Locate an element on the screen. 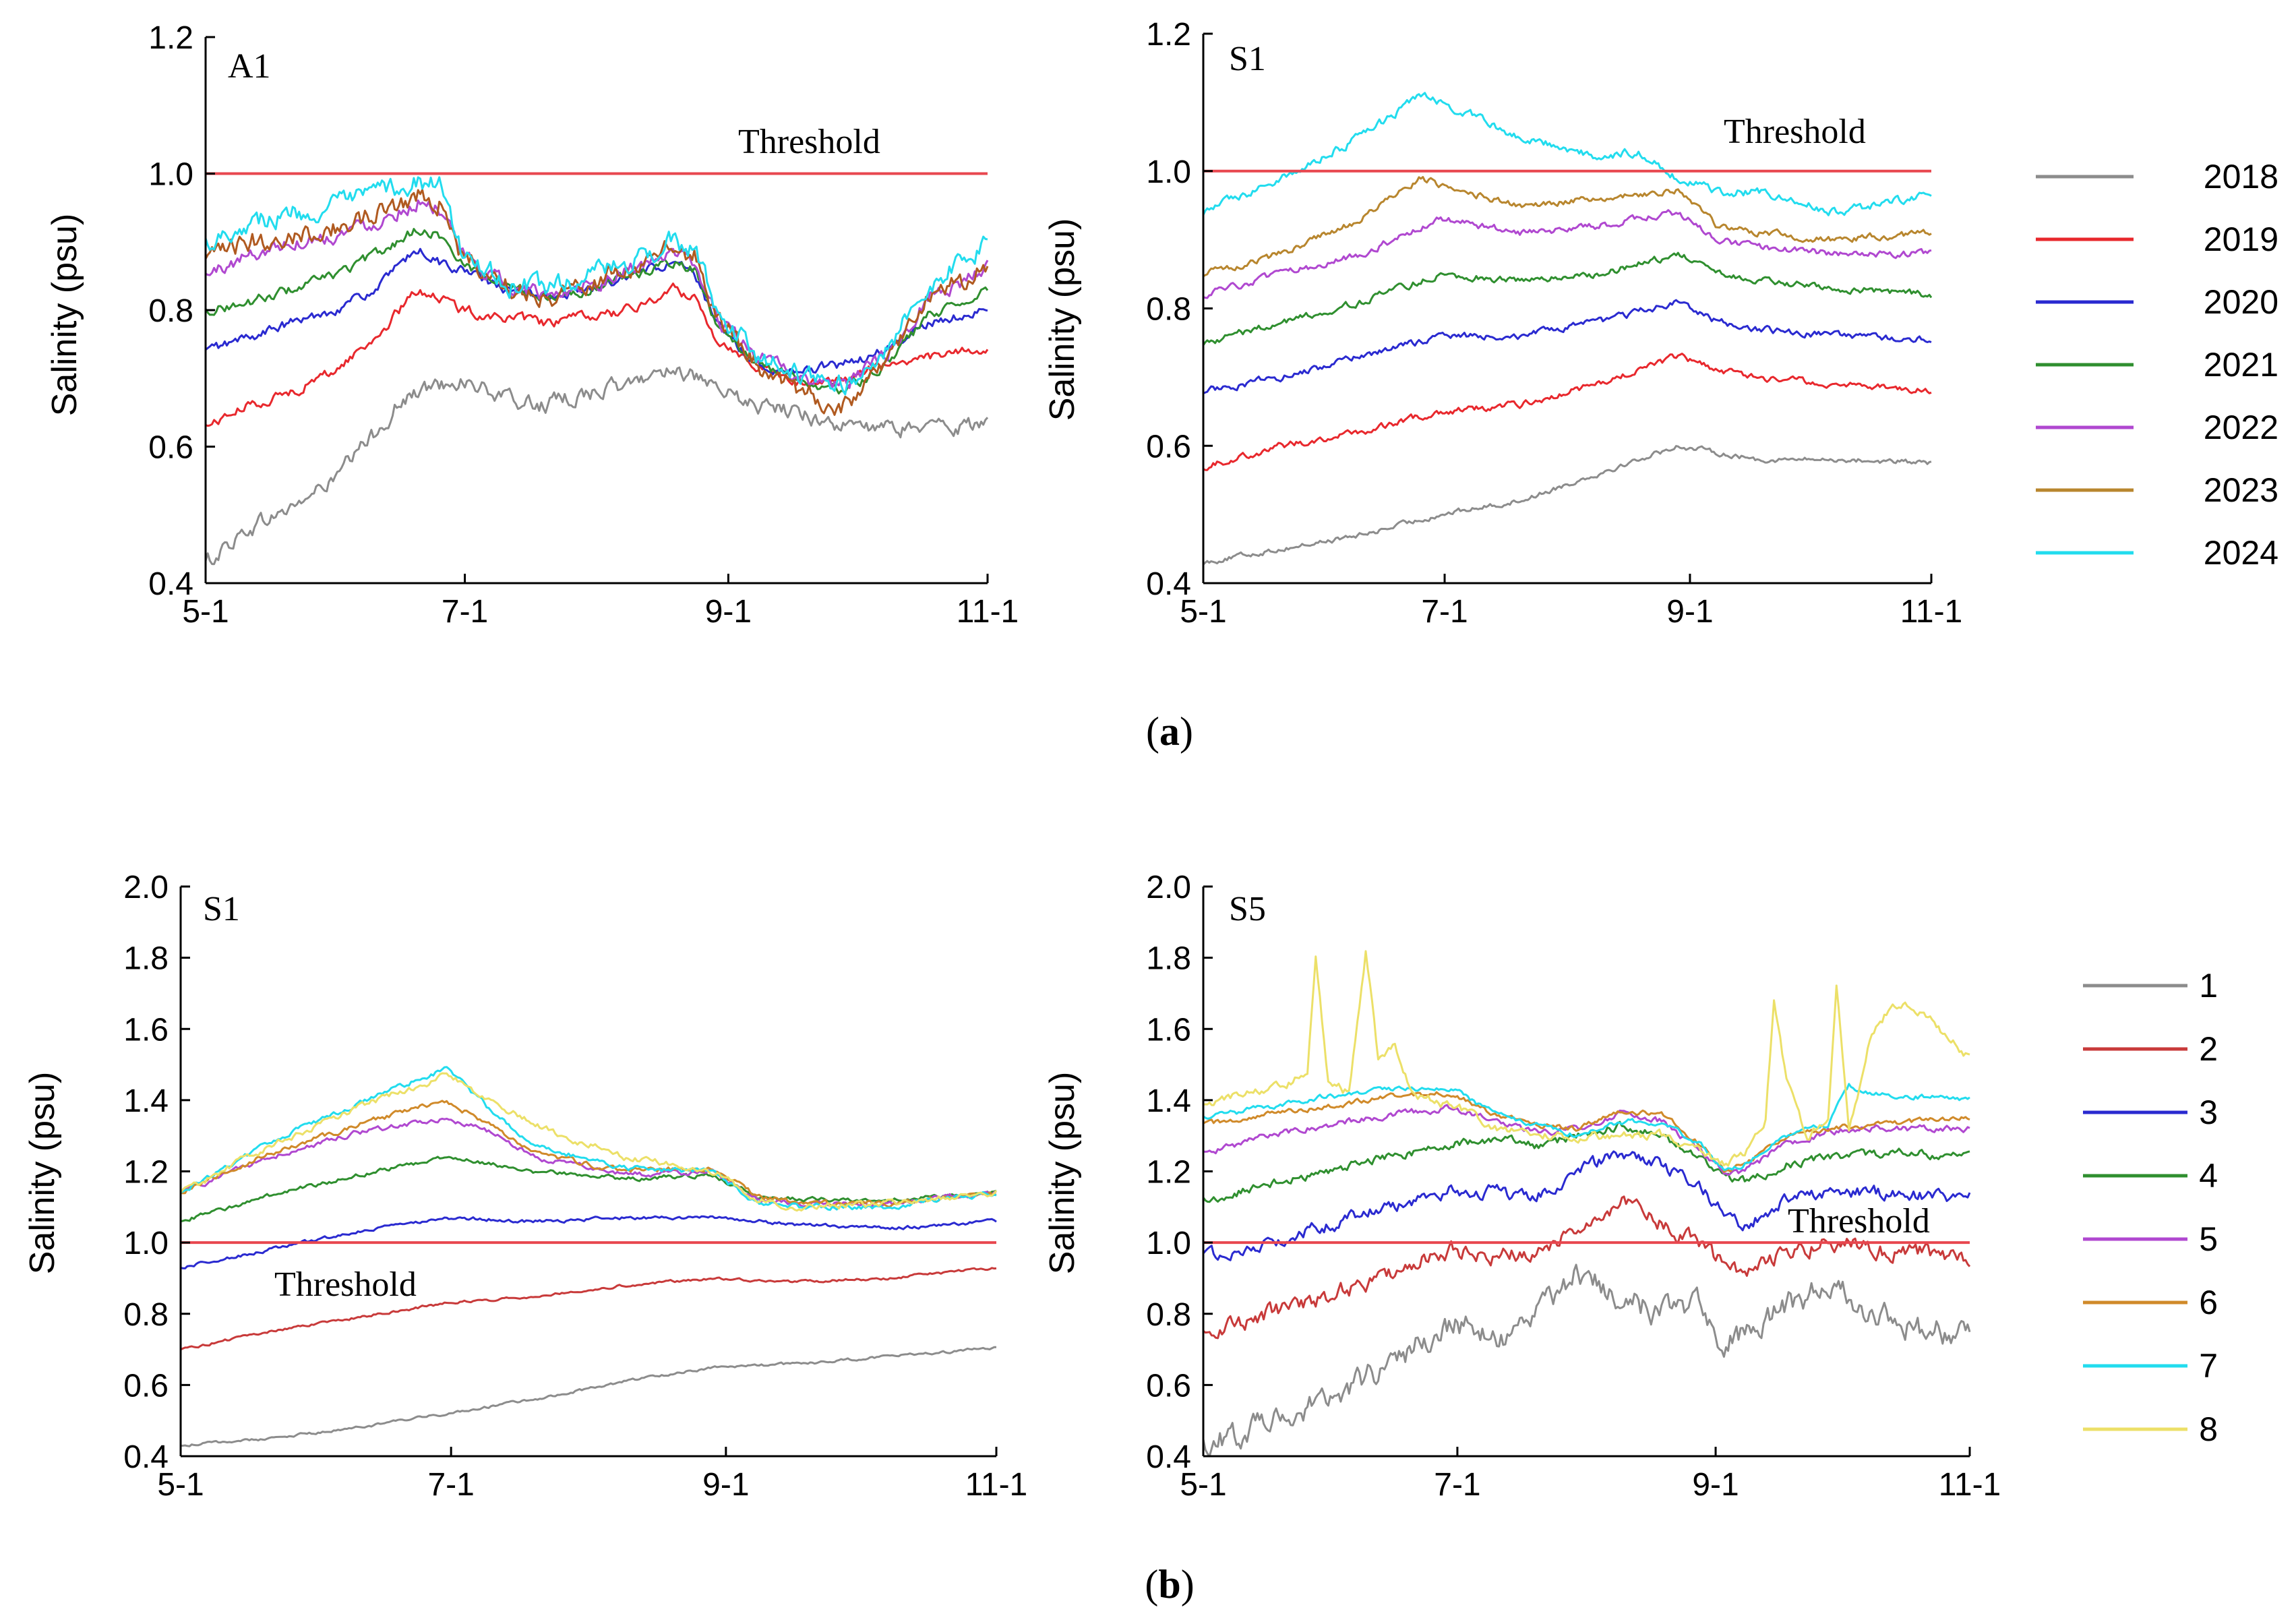 Image resolution: width=2296 pixels, height=1618 pixels. legend-scenarios: 1 2 3 4 5 6 7 8 is located at coordinates (2150, 1207).